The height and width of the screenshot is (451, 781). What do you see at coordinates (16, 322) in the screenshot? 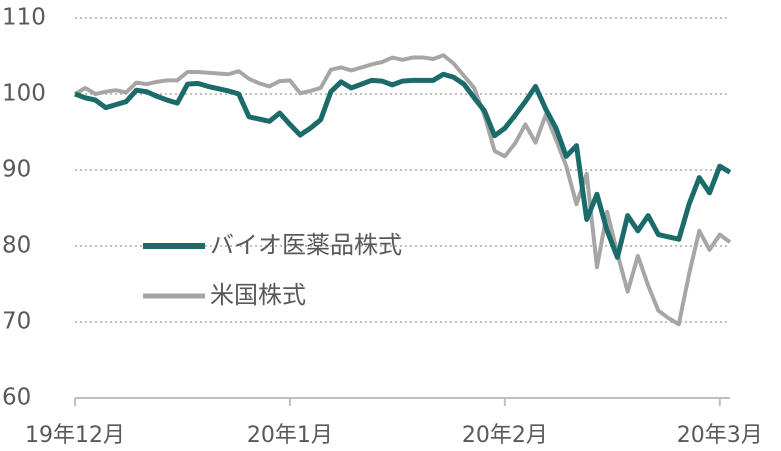
I see `y-tick-label: 70` at bounding box center [16, 322].